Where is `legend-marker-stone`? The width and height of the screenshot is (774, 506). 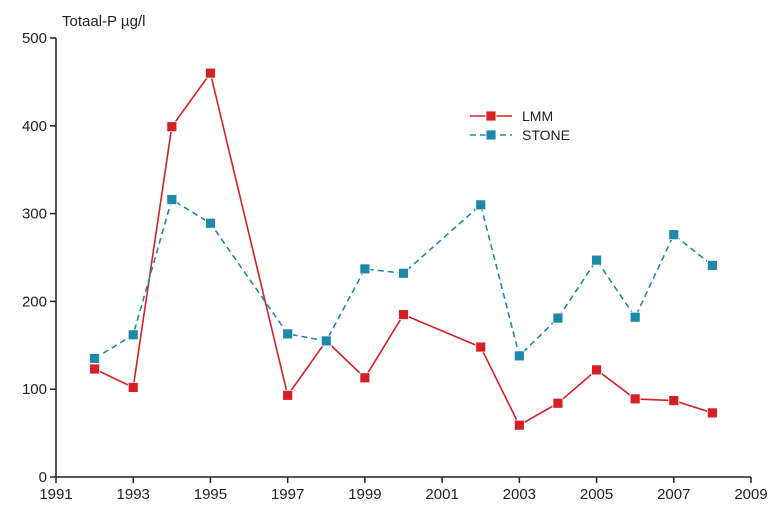 legend-marker-stone is located at coordinates (491, 135).